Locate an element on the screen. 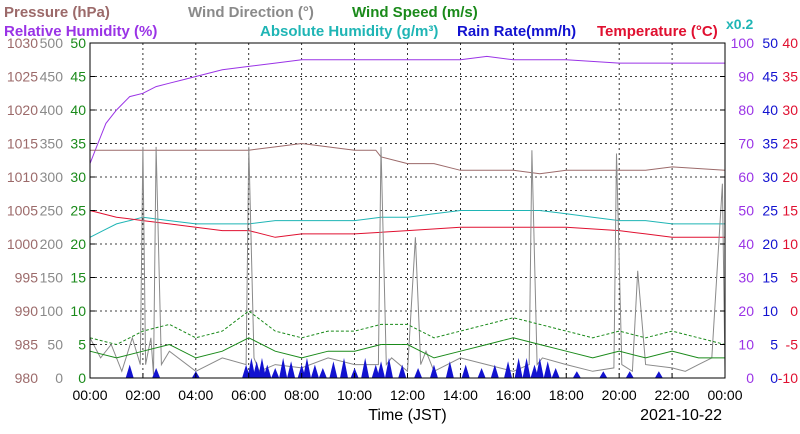 This screenshot has height=434, width=800. y-tick-label-wind-speed: 5 is located at coordinates (82, 345).